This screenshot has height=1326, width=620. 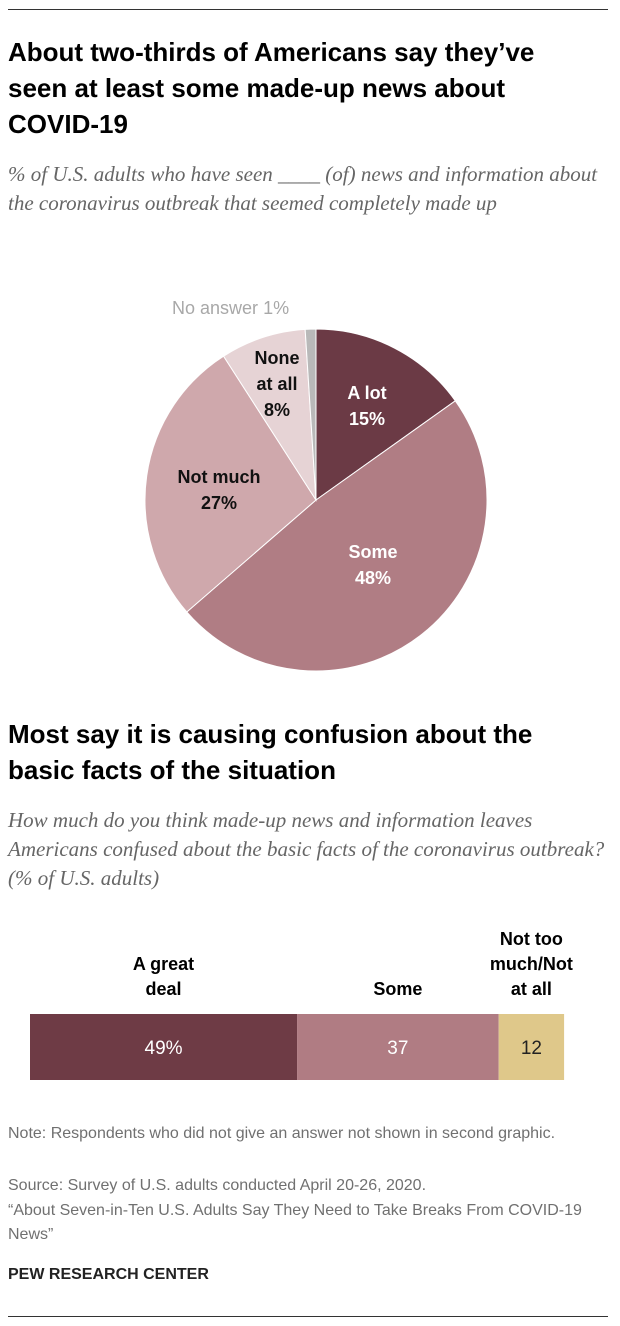 I want to click on slice-label: A lot 15%, so click(x=367, y=406).